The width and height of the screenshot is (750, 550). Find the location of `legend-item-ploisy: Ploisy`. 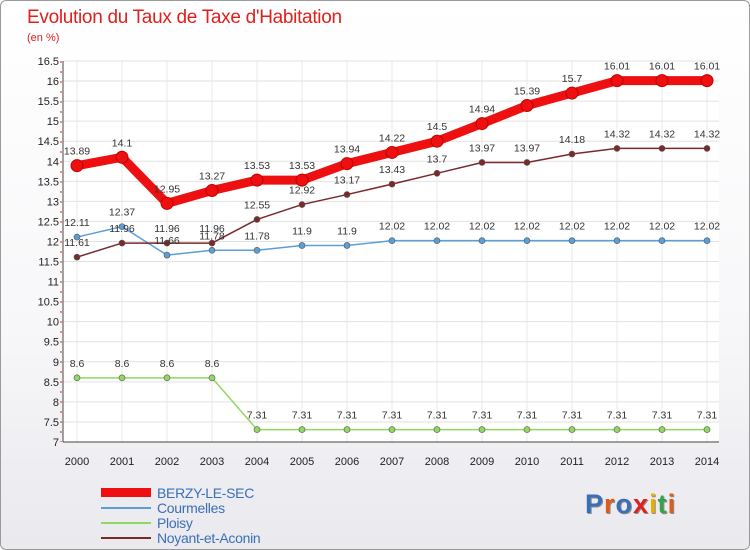

legend-item-ploisy: Ploisy is located at coordinates (180, 522).